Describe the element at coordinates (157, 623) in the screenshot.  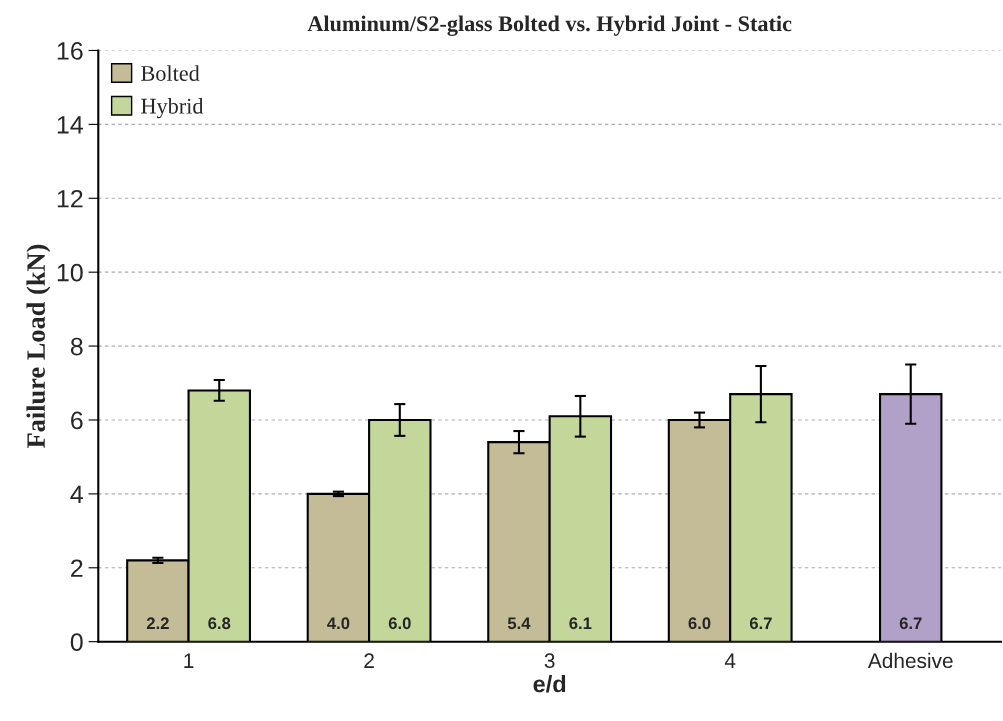
I see `data-label: 2.2` at that location.